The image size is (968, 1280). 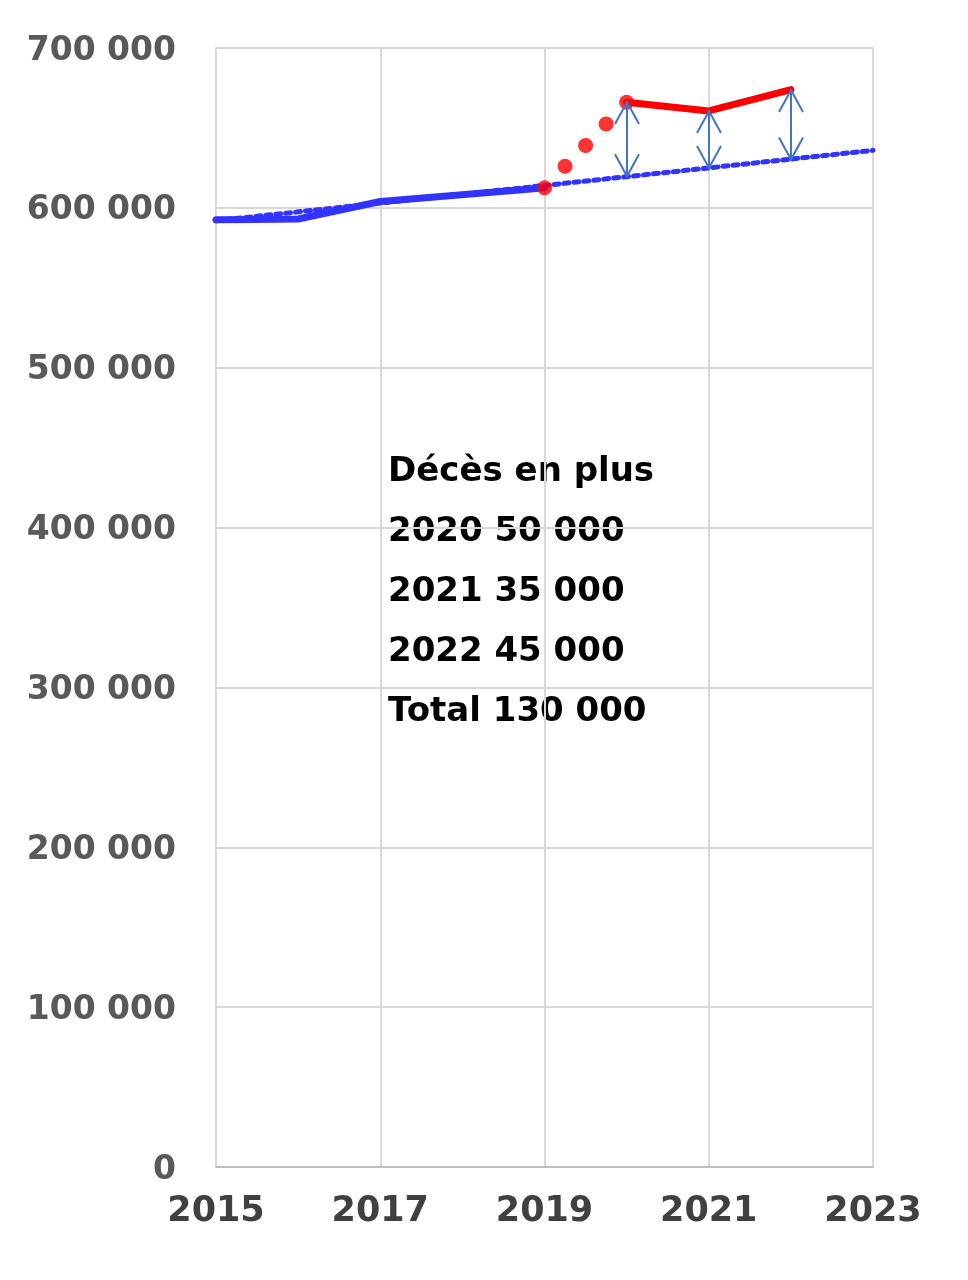 What do you see at coordinates (101, 208) in the screenshot?
I see `y-tick-label: 600 000` at bounding box center [101, 208].